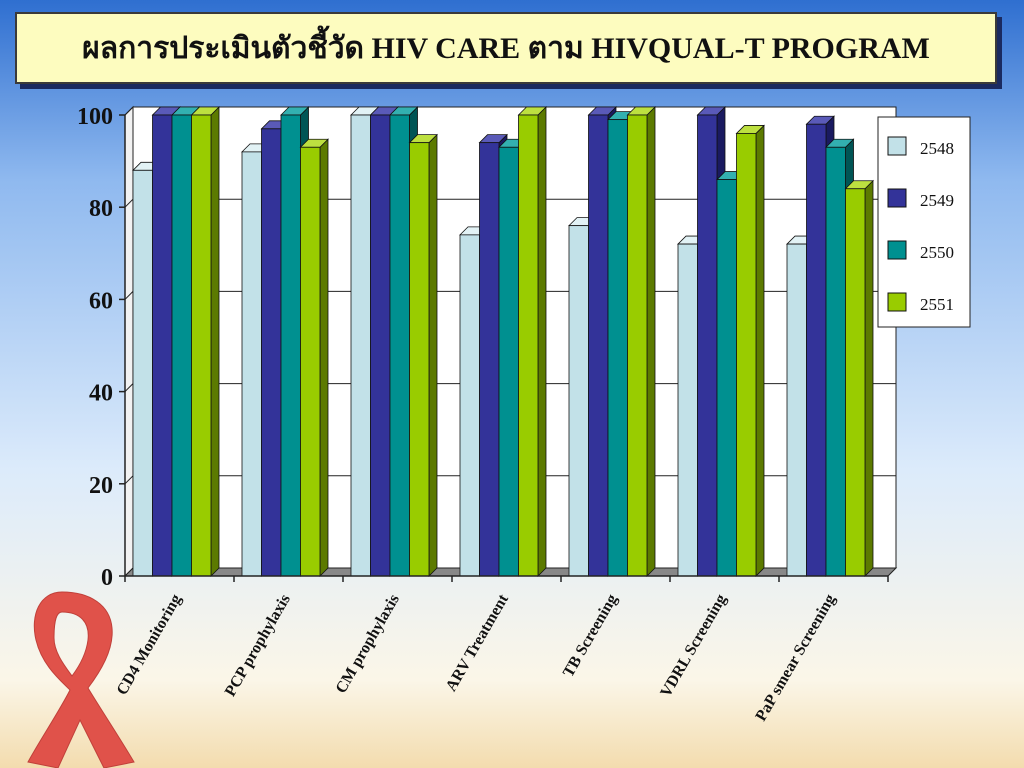  I want to click on y-tick-label: 40, so click(101, 394).